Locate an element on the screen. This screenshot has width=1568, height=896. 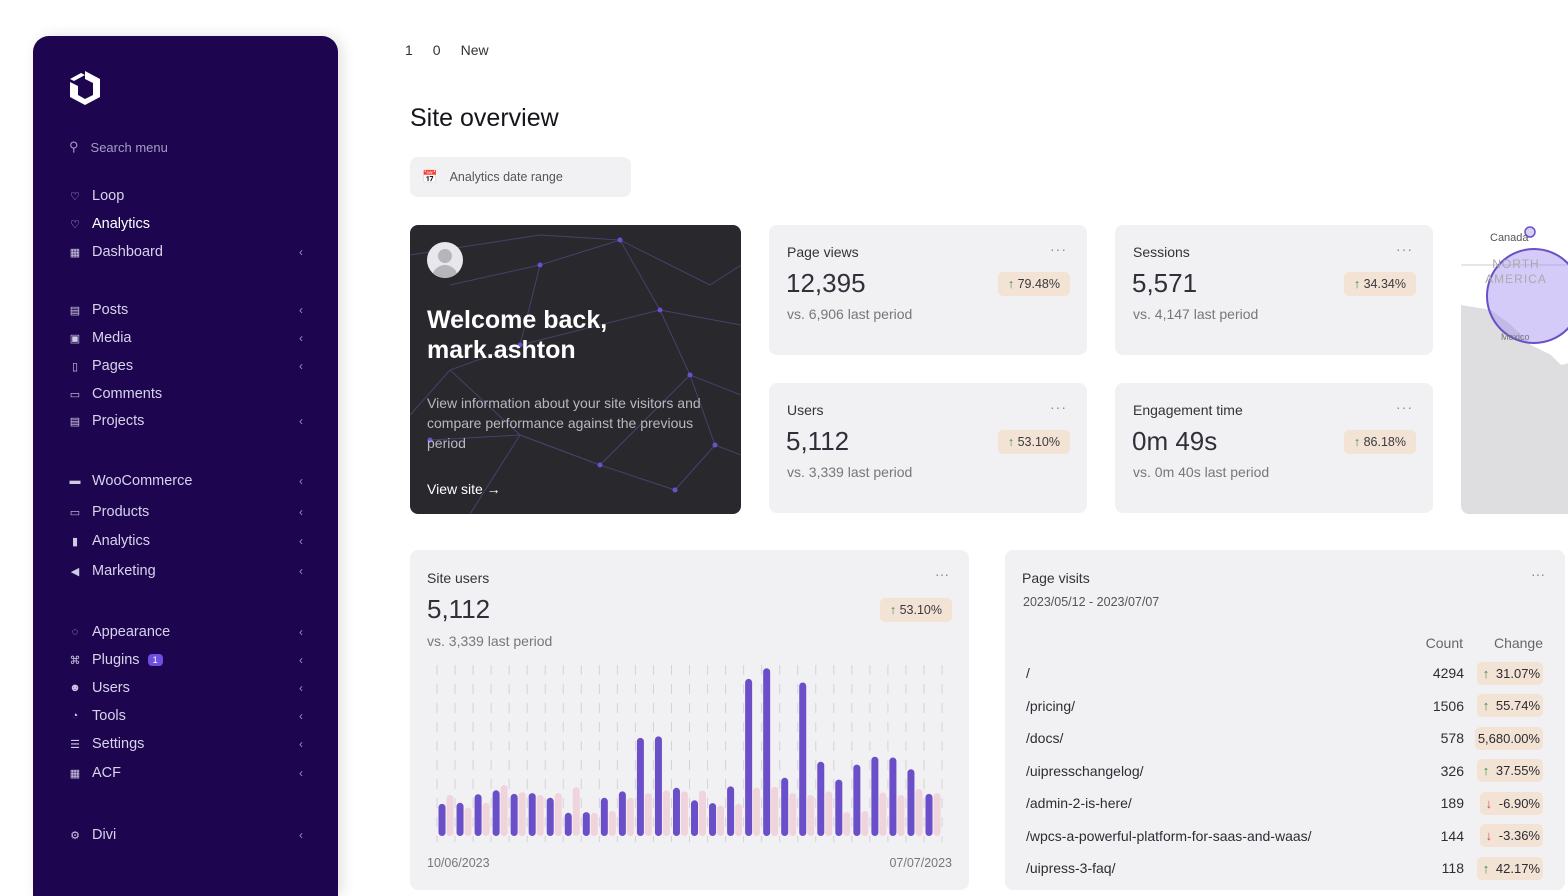
new-button: New is located at coordinates (474, 50).